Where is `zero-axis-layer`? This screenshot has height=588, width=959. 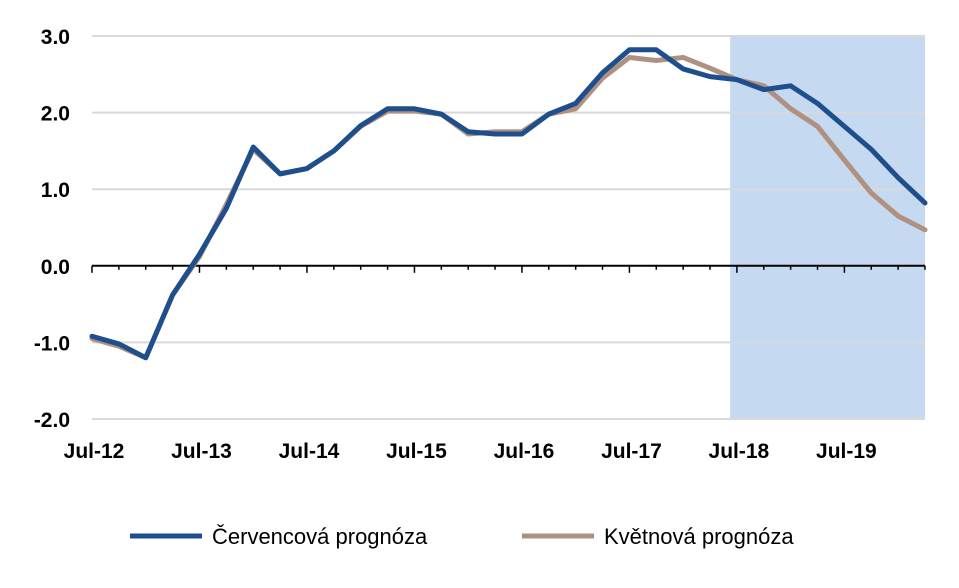
zero-axis-layer is located at coordinates (508, 268).